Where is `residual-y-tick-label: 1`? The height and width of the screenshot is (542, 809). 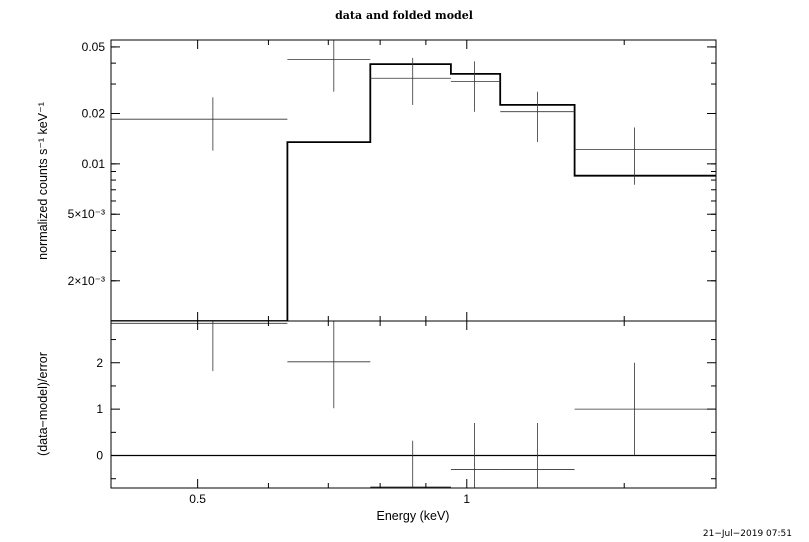
residual-y-tick-label: 1 is located at coordinates (99, 409).